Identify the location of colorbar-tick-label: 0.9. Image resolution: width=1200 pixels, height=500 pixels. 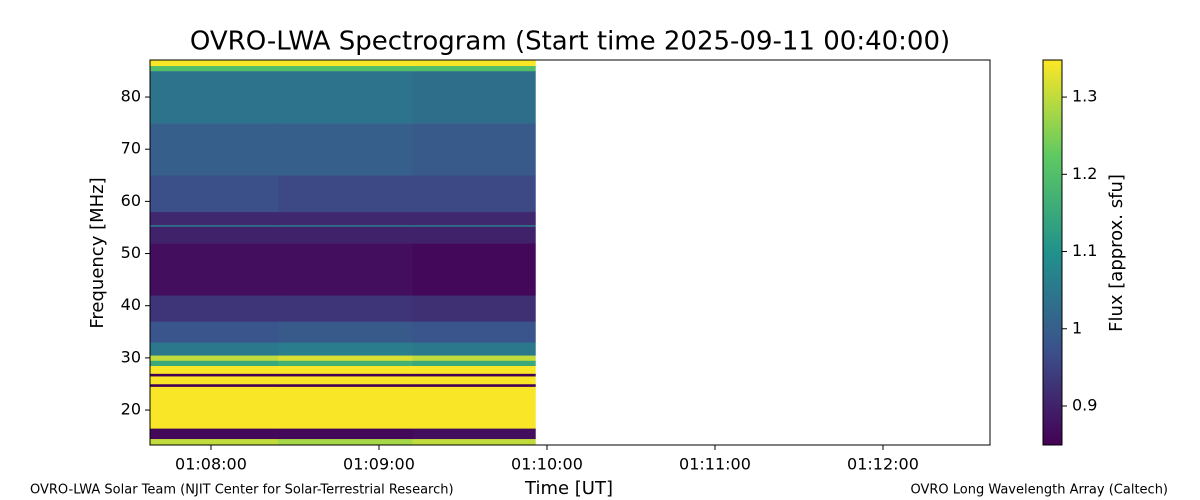
(1084, 404).